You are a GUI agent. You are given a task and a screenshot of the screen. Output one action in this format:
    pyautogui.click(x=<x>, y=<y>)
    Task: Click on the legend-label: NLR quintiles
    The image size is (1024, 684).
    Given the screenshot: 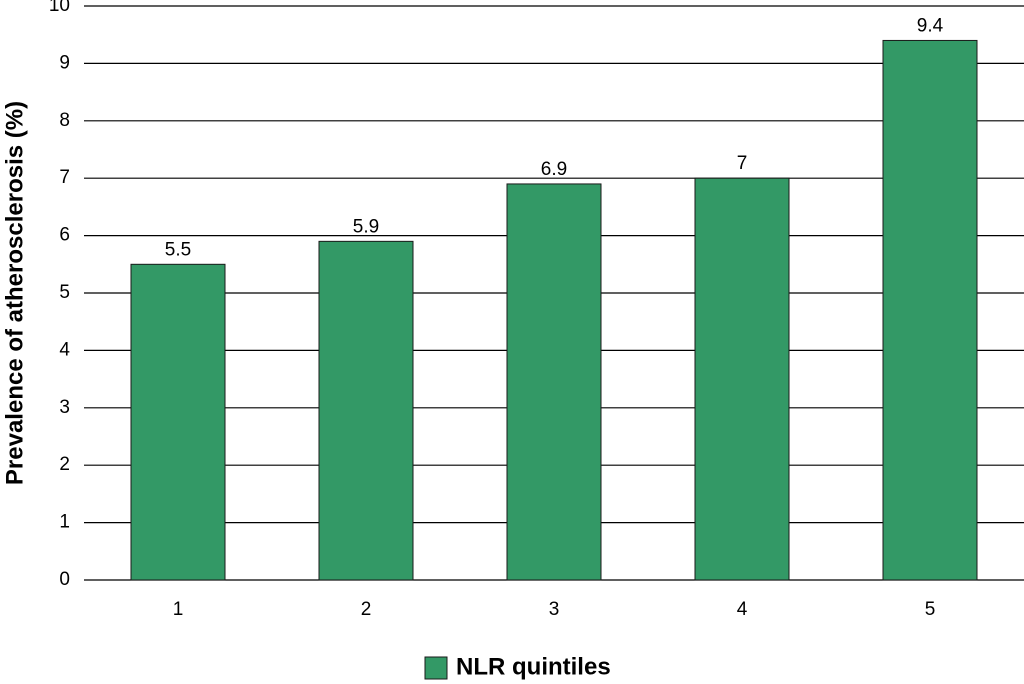 What is the action you would take?
    pyautogui.click(x=533, y=666)
    